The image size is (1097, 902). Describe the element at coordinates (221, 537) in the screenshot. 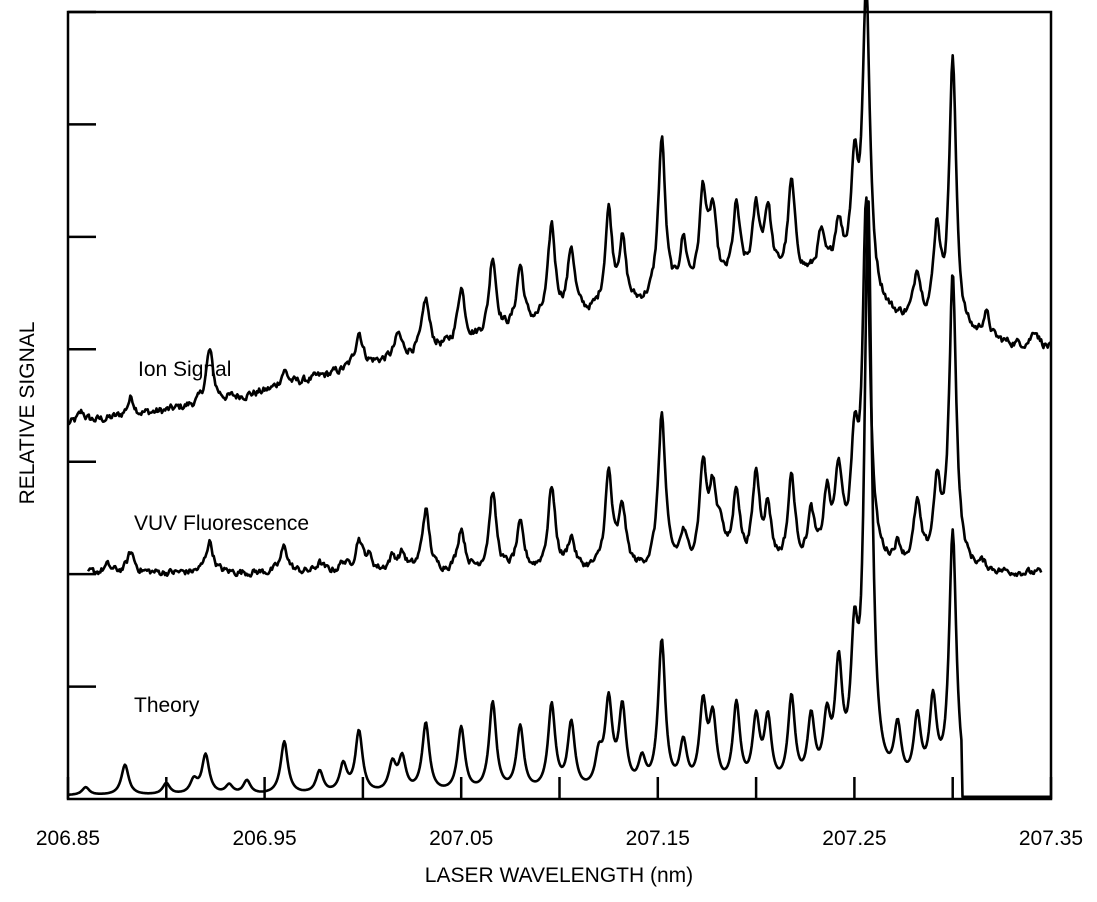

I see `trace-annotations: Ion Signal VUV Fluorescence Theory` at that location.